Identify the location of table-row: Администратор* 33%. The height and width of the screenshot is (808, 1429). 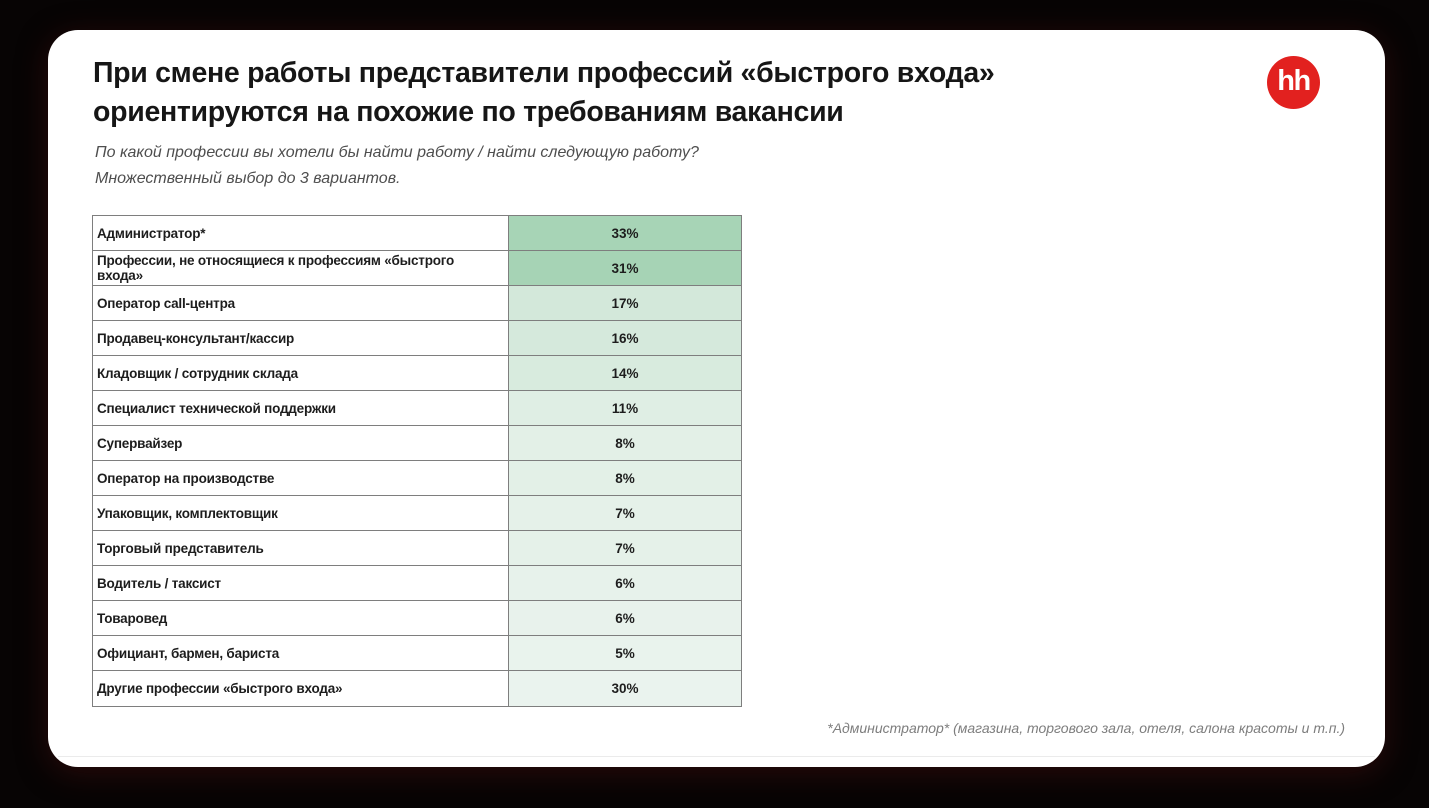
(417, 233).